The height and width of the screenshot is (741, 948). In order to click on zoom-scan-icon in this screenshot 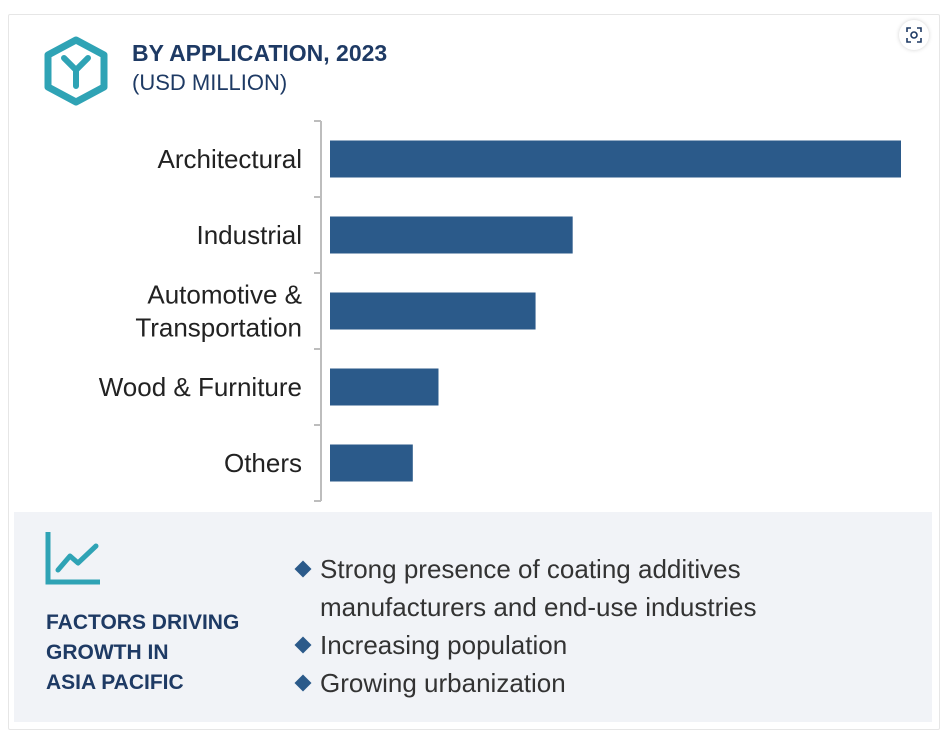, I will do `click(914, 35)`.